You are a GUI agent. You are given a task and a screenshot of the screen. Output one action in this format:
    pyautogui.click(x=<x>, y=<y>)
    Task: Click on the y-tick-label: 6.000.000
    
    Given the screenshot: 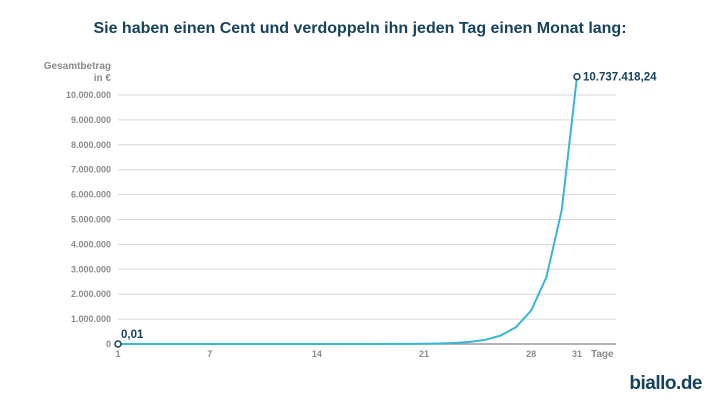 What is the action you would take?
    pyautogui.click(x=91, y=195)
    